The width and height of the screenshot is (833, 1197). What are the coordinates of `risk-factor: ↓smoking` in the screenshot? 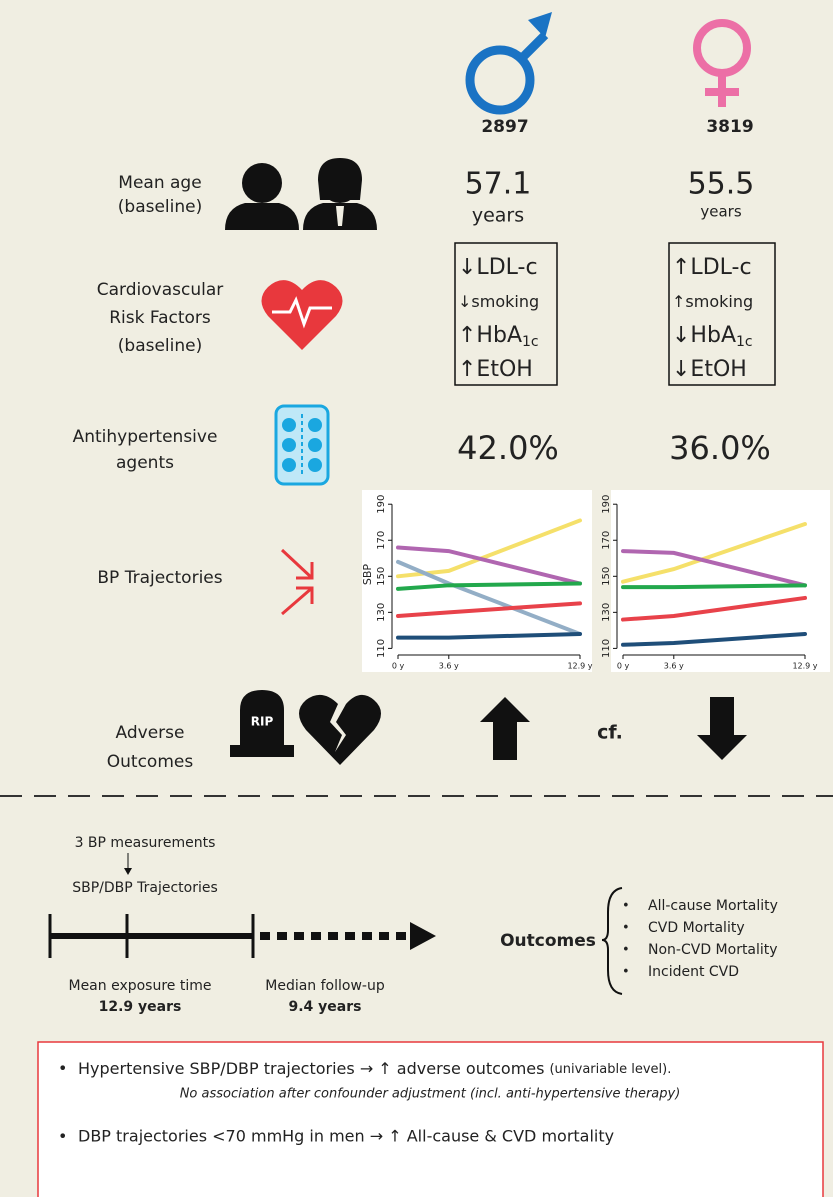 It's located at (498, 301).